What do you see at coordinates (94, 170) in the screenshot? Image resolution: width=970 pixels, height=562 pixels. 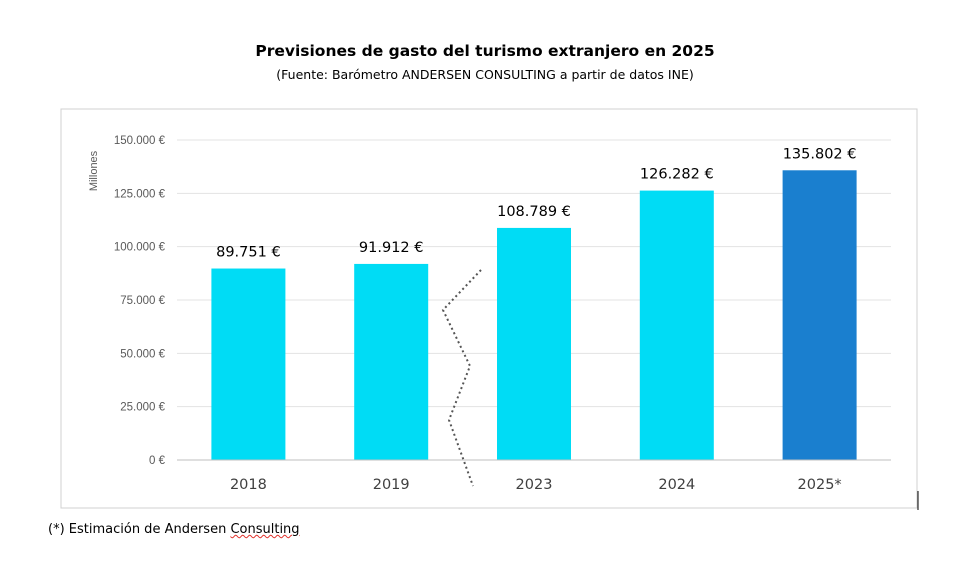 I see `y-axis-label: Millones` at bounding box center [94, 170].